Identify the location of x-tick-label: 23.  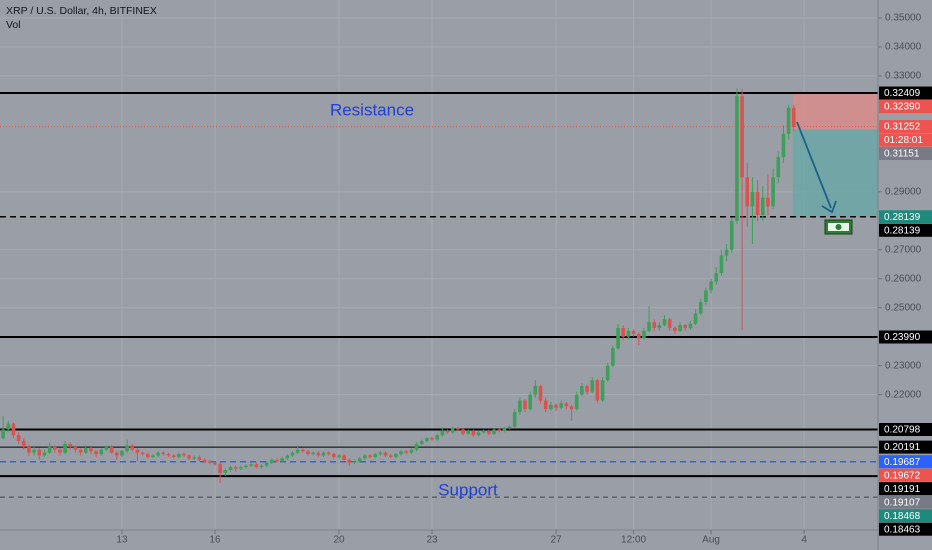
(432, 540).